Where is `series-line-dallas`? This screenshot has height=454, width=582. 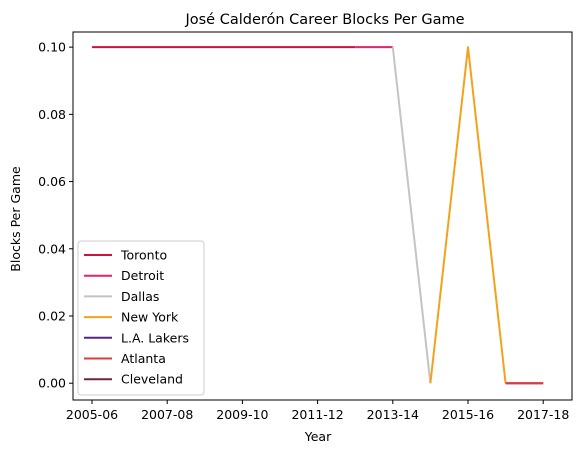
series-line-dallas is located at coordinates (411, 215).